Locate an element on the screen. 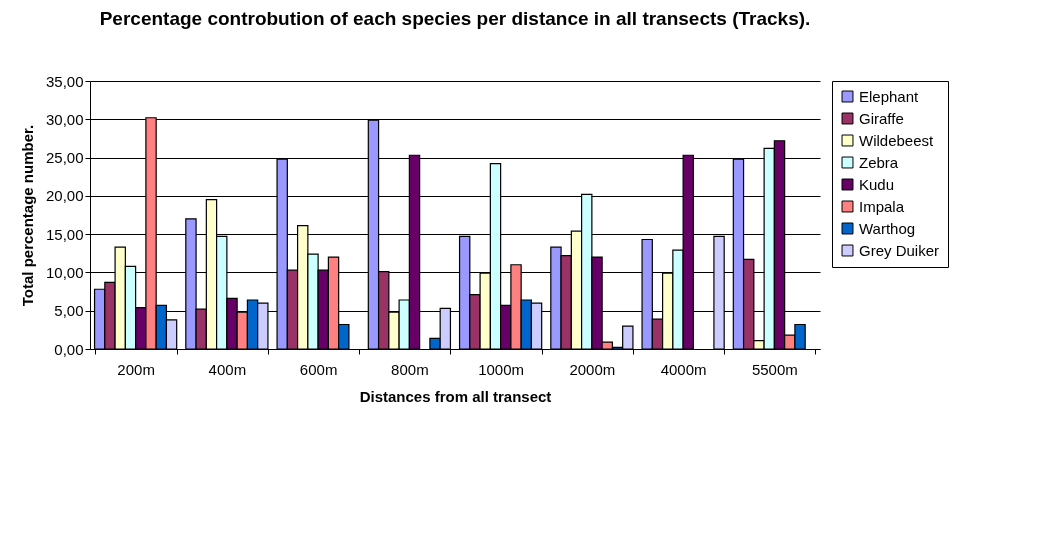 Image resolution: width=1056 pixels, height=533 pixels. y-tick-label: 0,00 is located at coordinates (69, 349).